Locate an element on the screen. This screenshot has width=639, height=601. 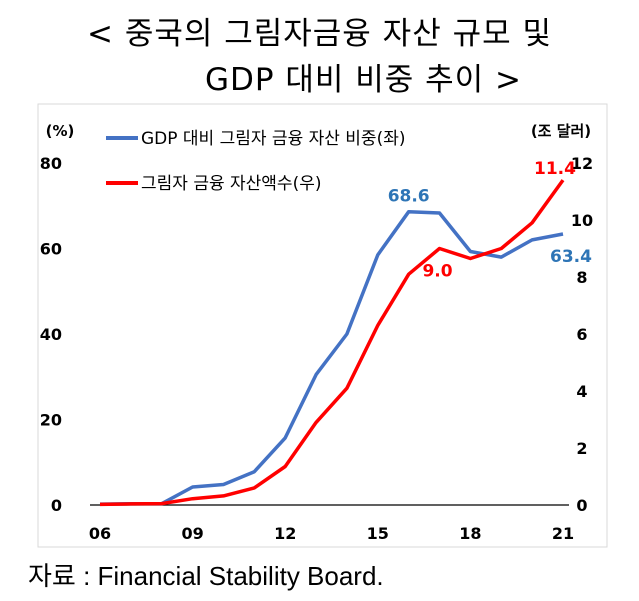
x-tick-label: 09 is located at coordinates (192, 533).